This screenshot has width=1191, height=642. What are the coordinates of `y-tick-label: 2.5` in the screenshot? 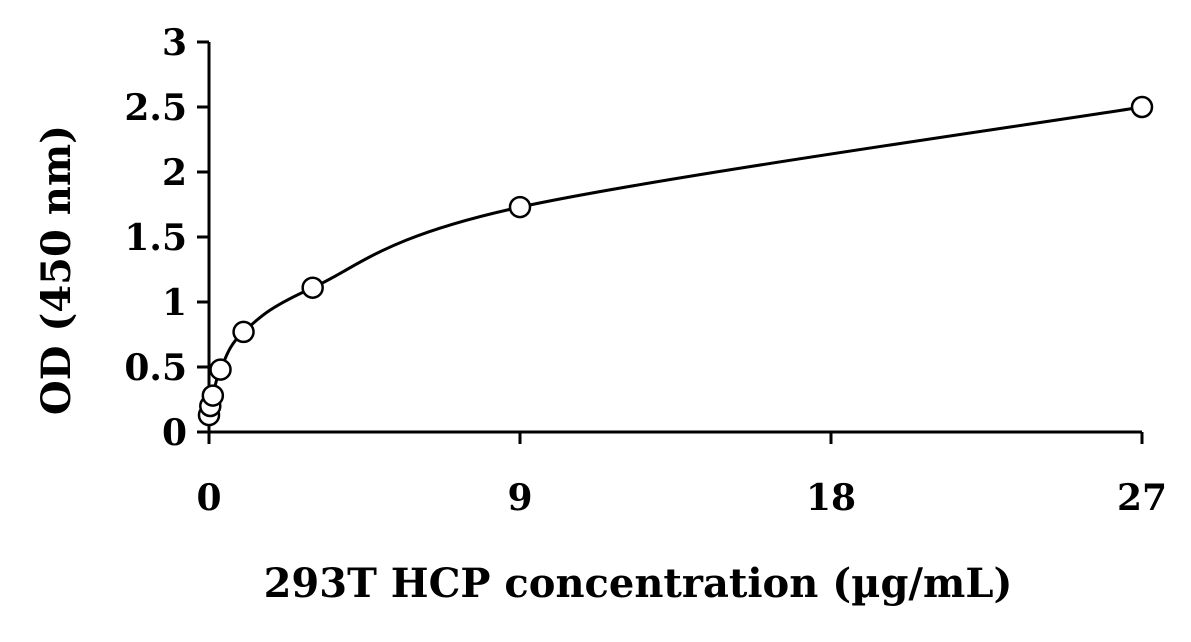 It's located at (155, 108).